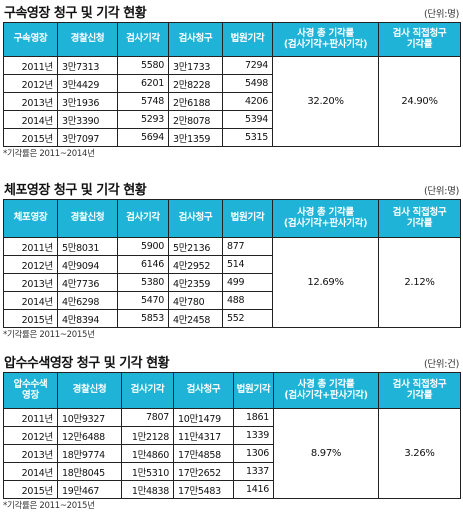 Image resolution: width=463 pixels, height=524 pixels. Describe the element at coordinates (247, 264) in the screenshot. I see `table-cell: 514` at that location.